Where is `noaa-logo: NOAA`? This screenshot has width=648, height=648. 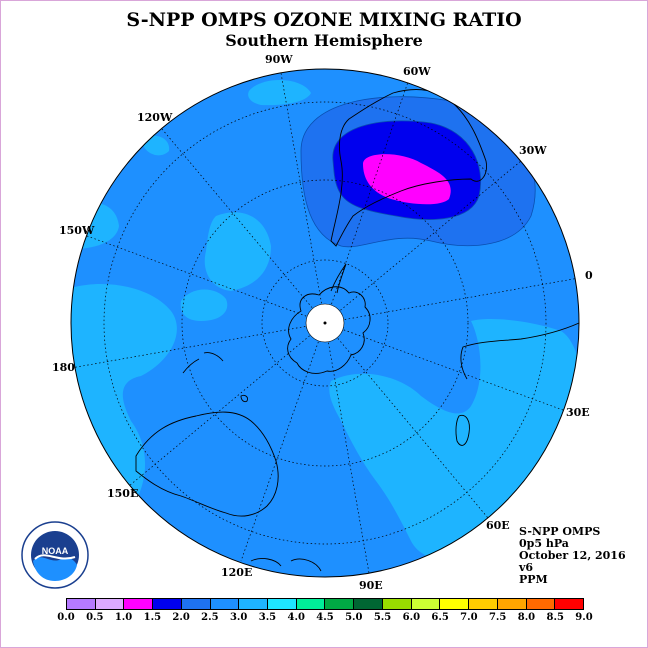
noaa-logo: NOAA is located at coordinates (55, 555).